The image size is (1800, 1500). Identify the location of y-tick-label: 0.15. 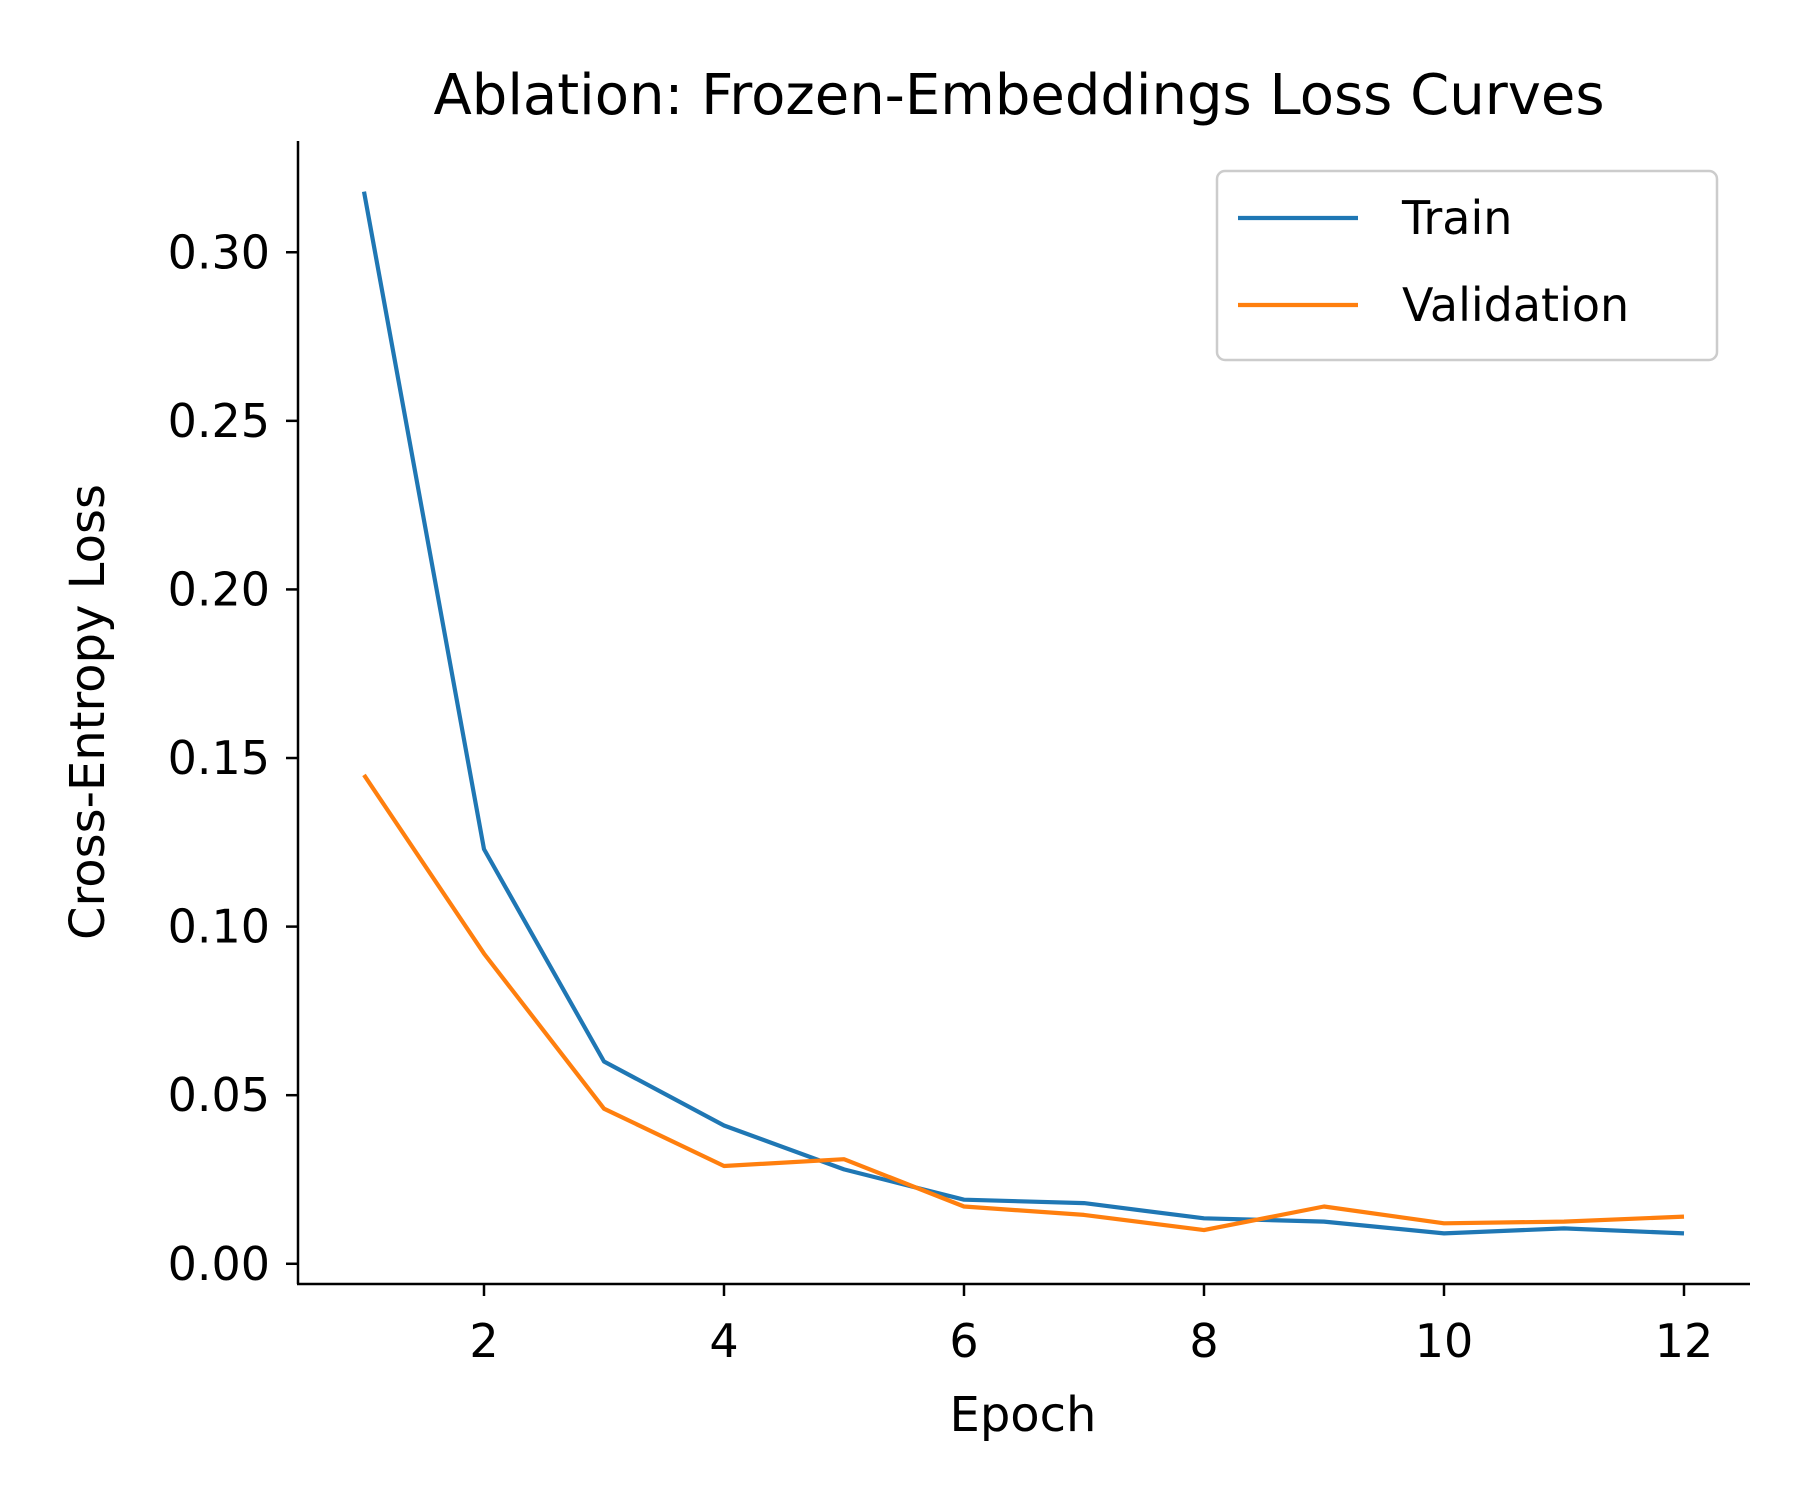
(219, 758).